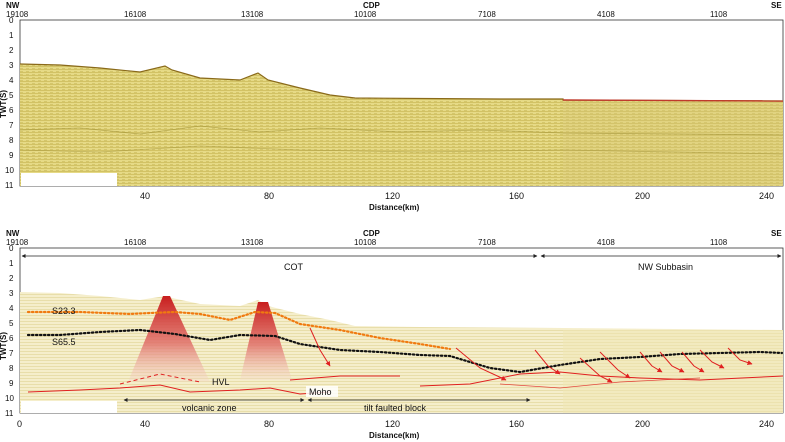 This screenshot has height=442, width=785. I want to click on top-y-axis: 0 1 2 3 4 5 6 7 8 9 10 11 TWT(S), so click(7, 103).